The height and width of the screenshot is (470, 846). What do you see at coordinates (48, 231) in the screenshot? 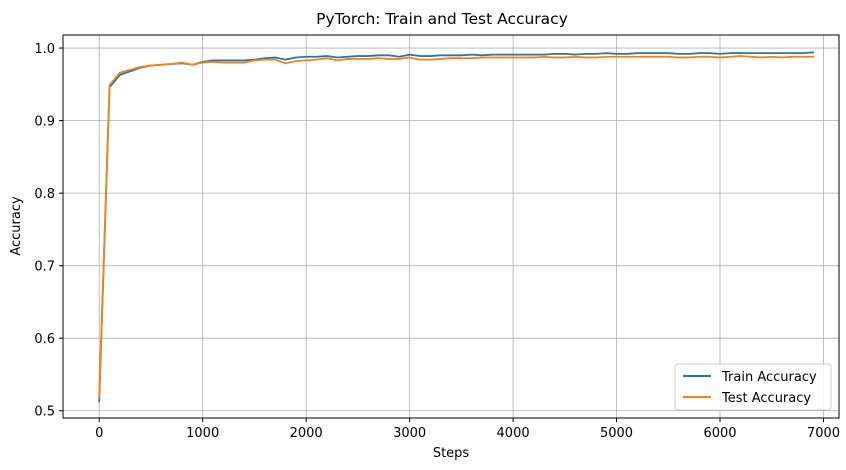
I see `y-axis-ticks: 0.5 0.6 0.7 0.8 0.9 1.0` at bounding box center [48, 231].